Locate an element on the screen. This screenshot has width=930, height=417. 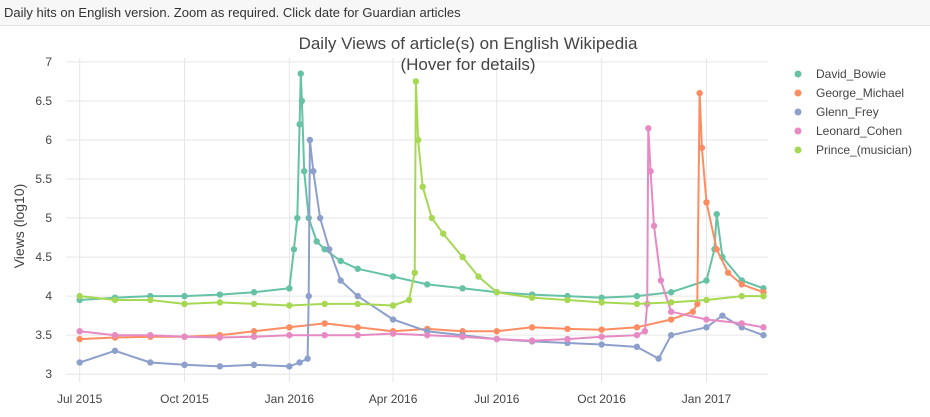
legend-item: Glenn_Frey is located at coordinates (836, 112).